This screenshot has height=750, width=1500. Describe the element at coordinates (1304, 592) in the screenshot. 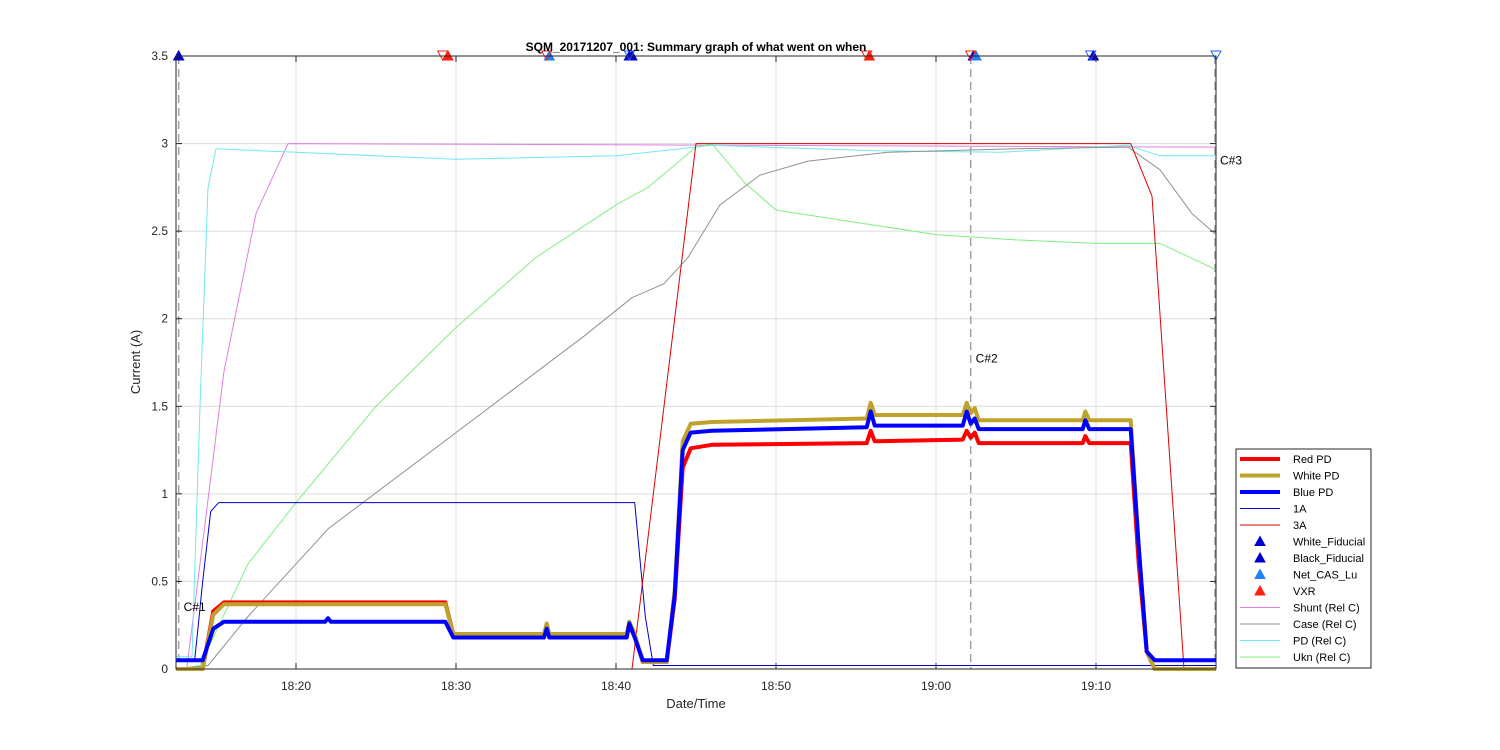

I see `legend-label: VXR` at that location.